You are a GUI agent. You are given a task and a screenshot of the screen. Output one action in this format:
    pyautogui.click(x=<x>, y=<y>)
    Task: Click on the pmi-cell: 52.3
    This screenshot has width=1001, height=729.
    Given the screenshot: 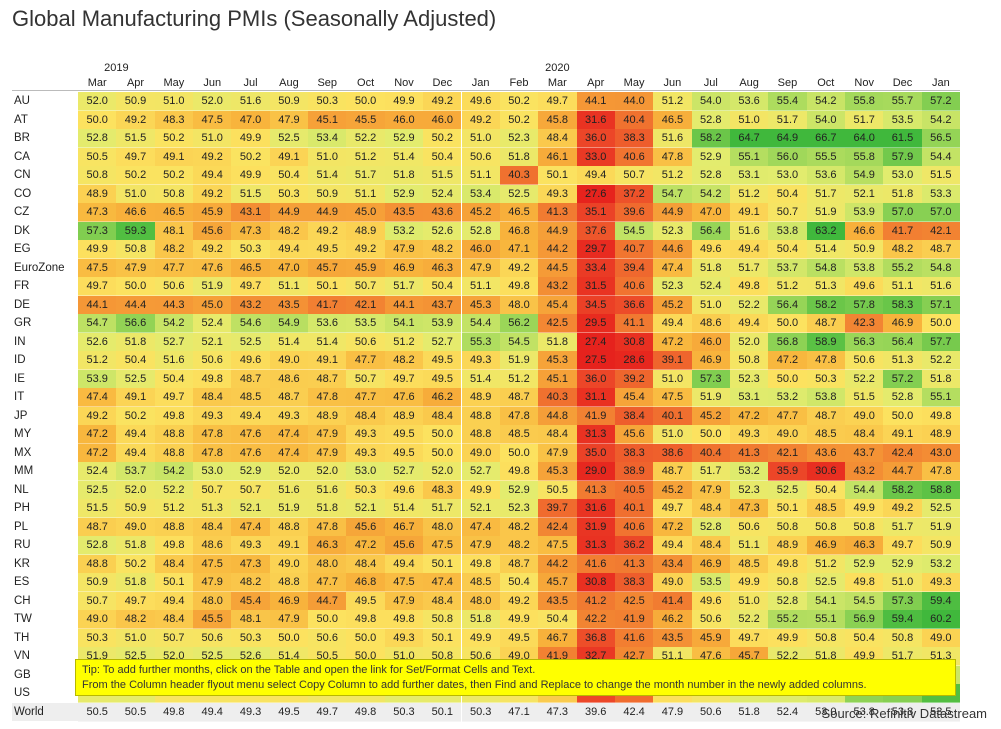 What is the action you would take?
    pyautogui.click(x=519, y=508)
    